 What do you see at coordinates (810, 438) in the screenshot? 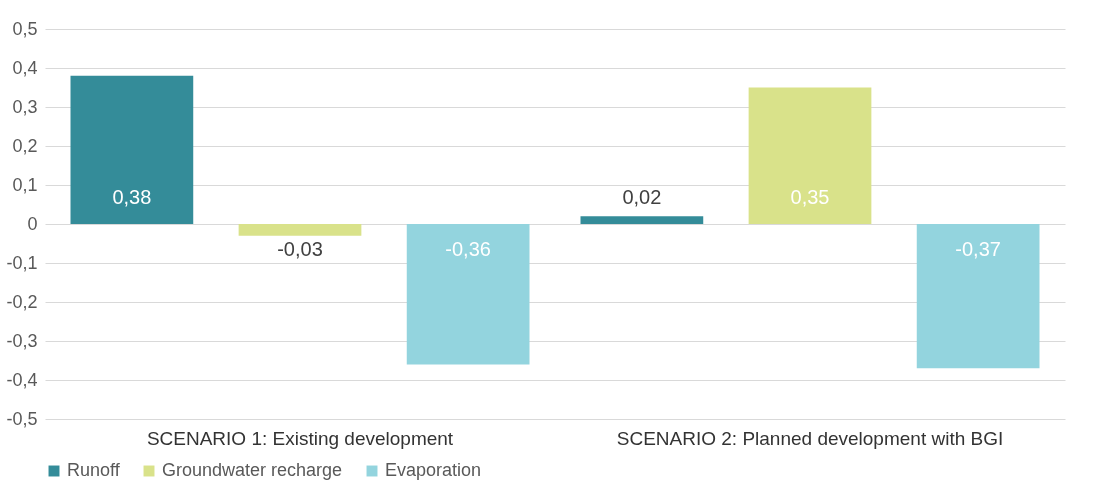
I see `x-tick-label: SCENARIO 2: Planned development with BGI` at bounding box center [810, 438].